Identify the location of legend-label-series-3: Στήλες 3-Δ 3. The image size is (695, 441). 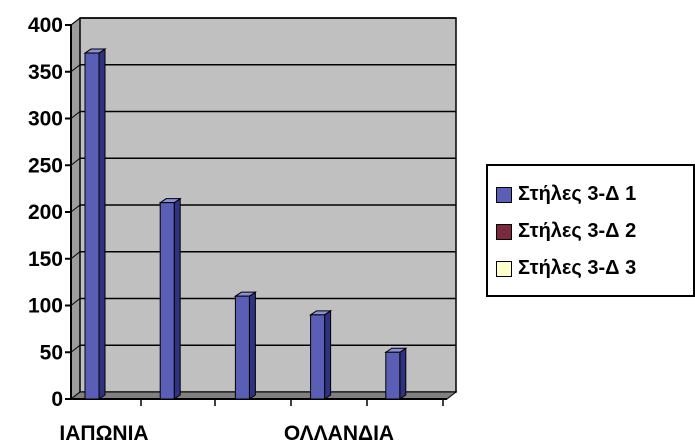
(577, 268).